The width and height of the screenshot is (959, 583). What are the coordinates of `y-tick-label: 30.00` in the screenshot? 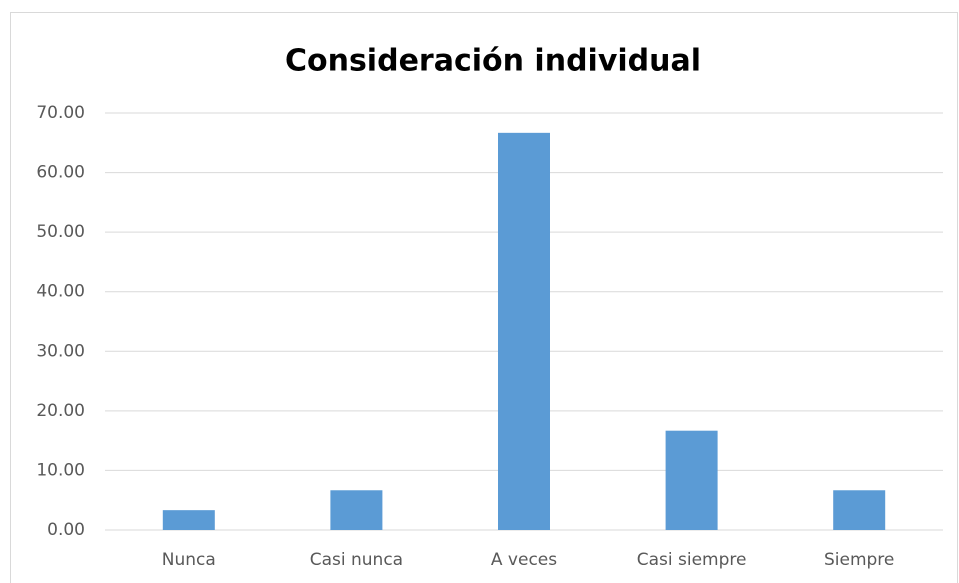 It's located at (60, 351).